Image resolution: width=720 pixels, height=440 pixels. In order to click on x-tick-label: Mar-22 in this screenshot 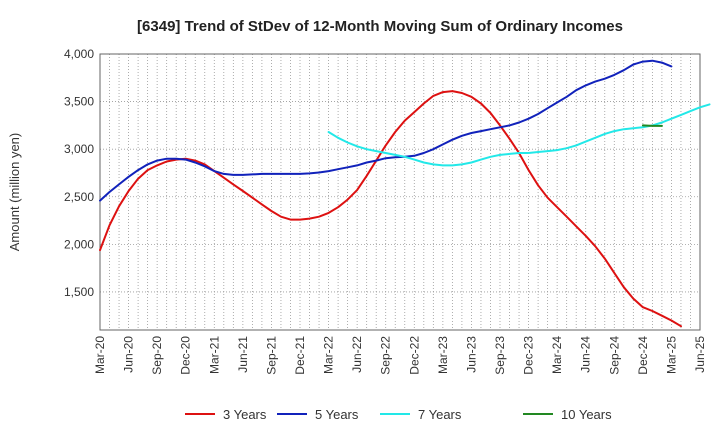, I will do `click(329, 355)`.